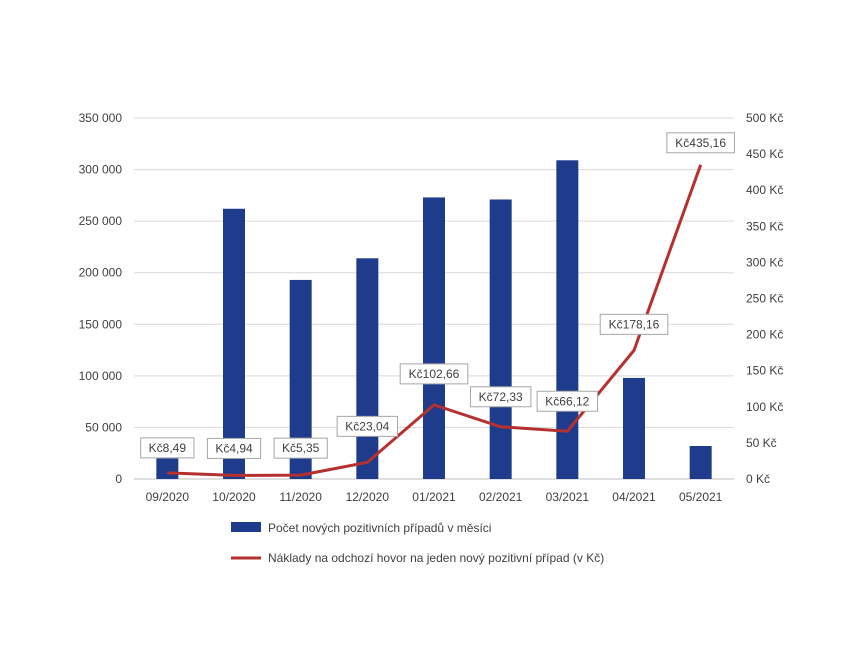  What do you see at coordinates (103, 427) in the screenshot?
I see `y-left-tick-label: 50 000` at bounding box center [103, 427].